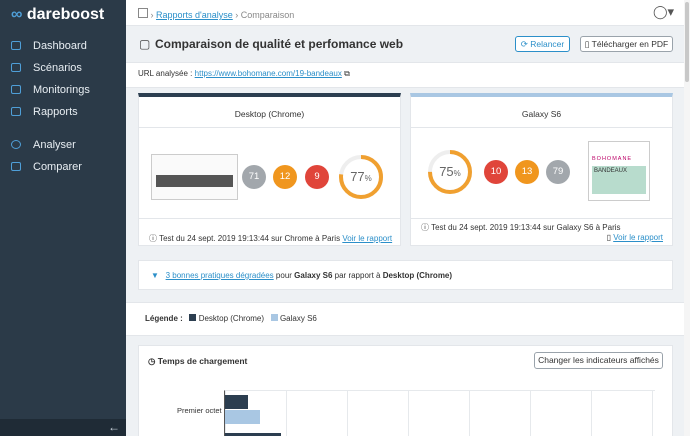 The height and width of the screenshot is (436, 690). I want to click on collapse-bar: ←, so click(63, 427).